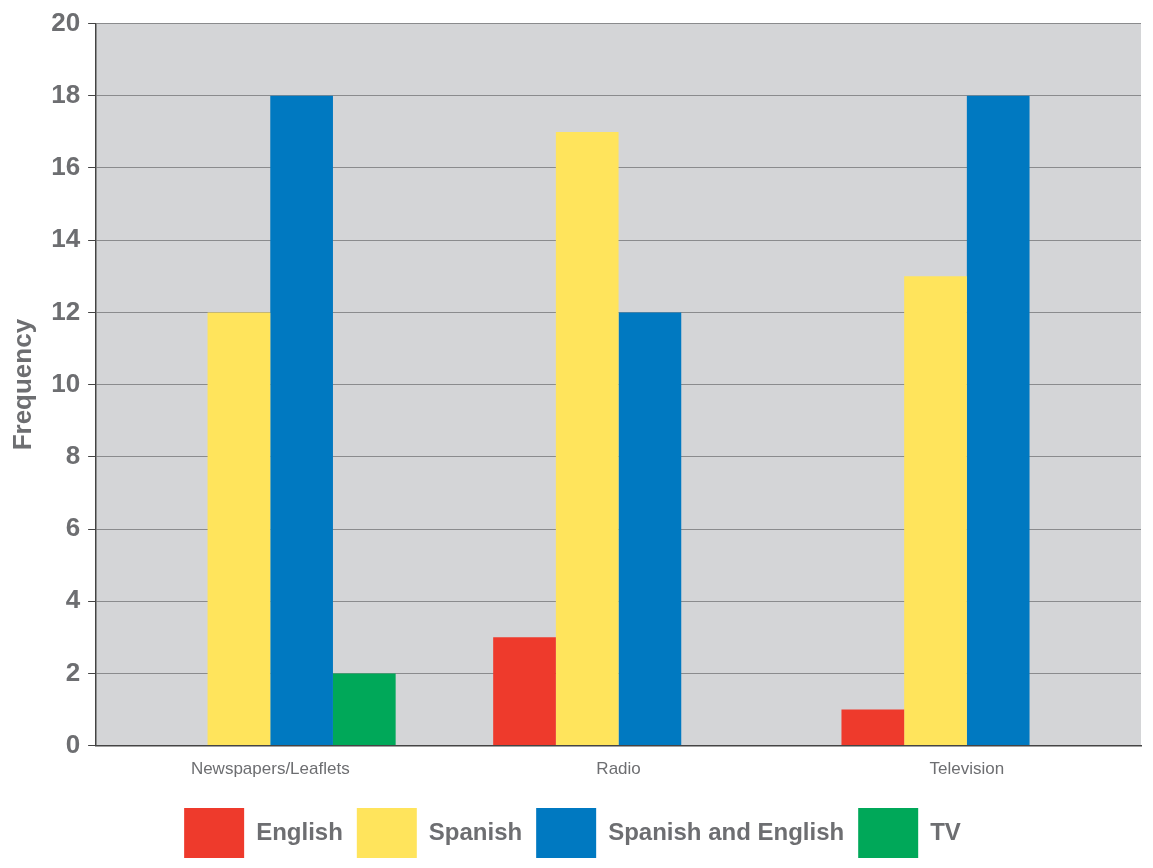 Image resolution: width=1153 pixels, height=868 pixels. Describe the element at coordinates (967, 769) in the screenshot. I see `x-tick-label: Television` at that location.